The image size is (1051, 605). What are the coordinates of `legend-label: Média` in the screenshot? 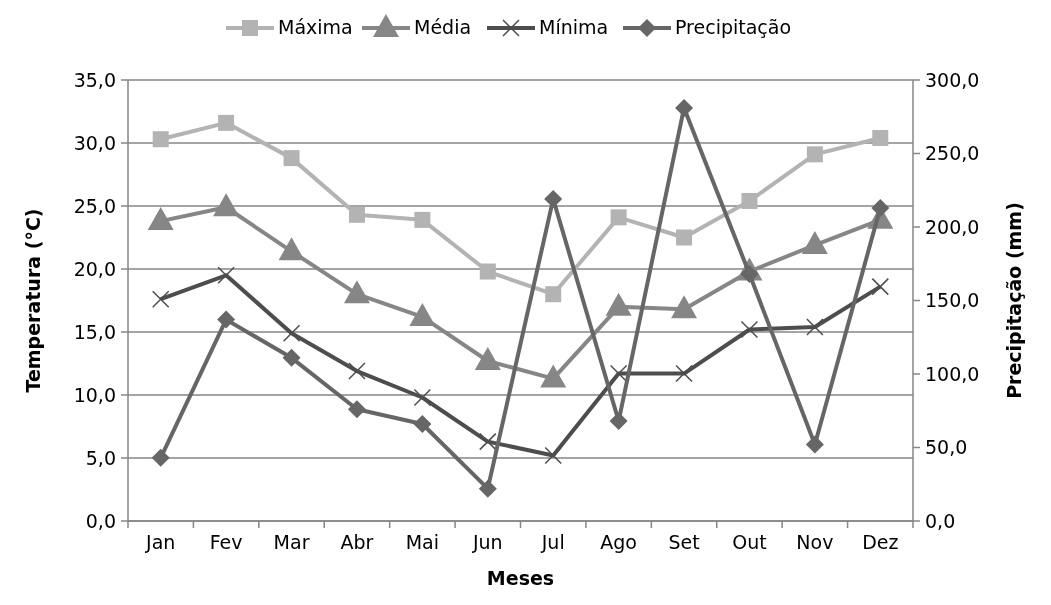 It's located at (443, 27).